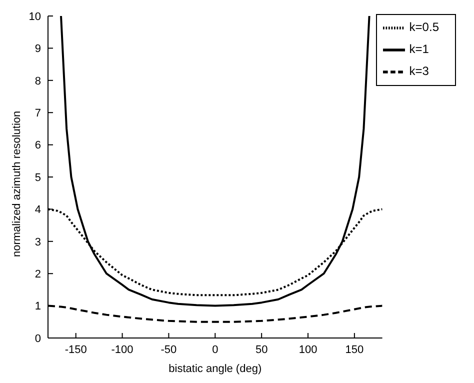 This screenshot has width=474, height=383. Describe the element at coordinates (419, 71) in the screenshot. I see `legend-label: k=3` at that location.